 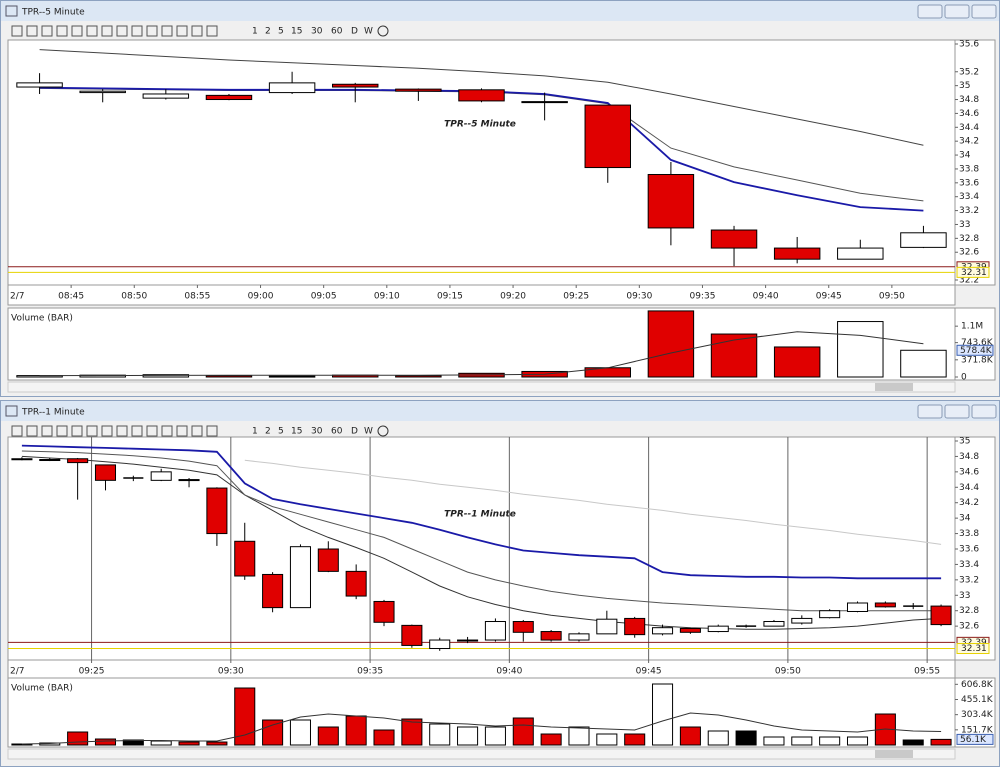 I want to click on y-tick-label: 371.8K, so click(x=977, y=360).